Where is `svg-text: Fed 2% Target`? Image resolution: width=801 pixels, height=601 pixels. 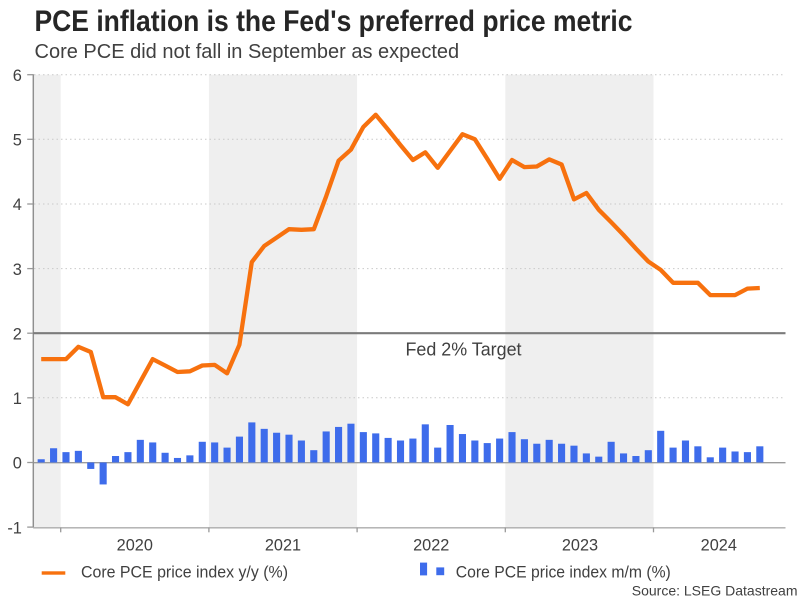 svg-text: Fed 2% Target is located at coordinates (464, 348).